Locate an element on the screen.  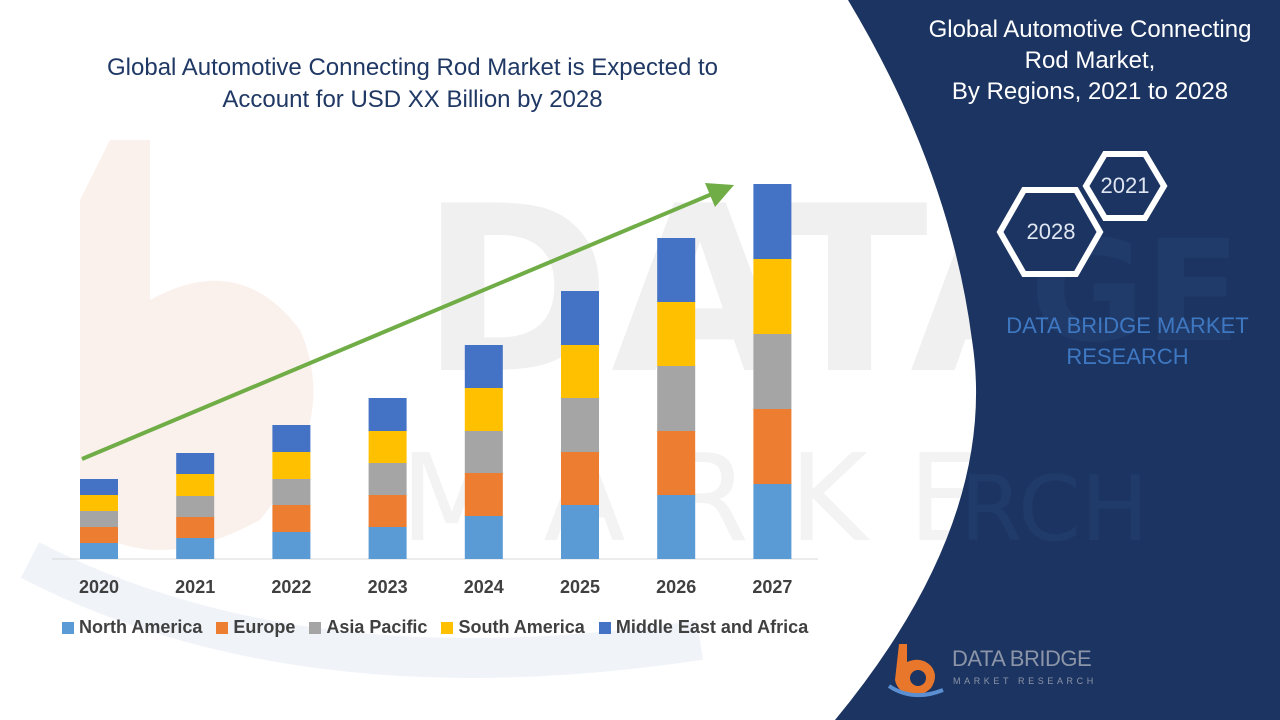
x-tick-label-2024: 2024 is located at coordinates (484, 587).